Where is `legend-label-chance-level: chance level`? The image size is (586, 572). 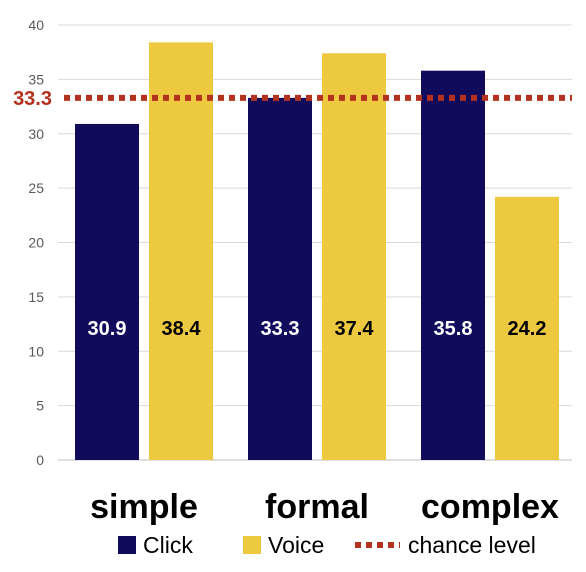
legend-label-chance-level: chance level is located at coordinates (472, 545).